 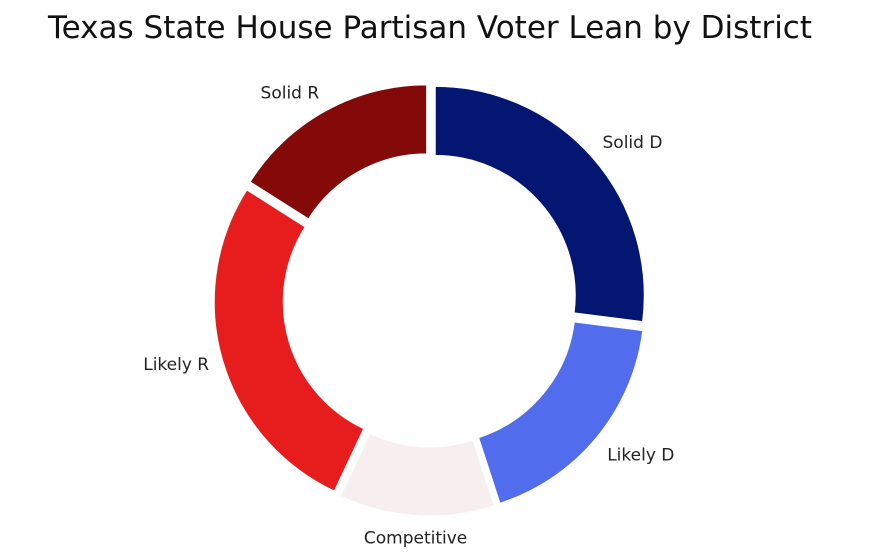 I want to click on slice-competitive, so click(x=417, y=474).